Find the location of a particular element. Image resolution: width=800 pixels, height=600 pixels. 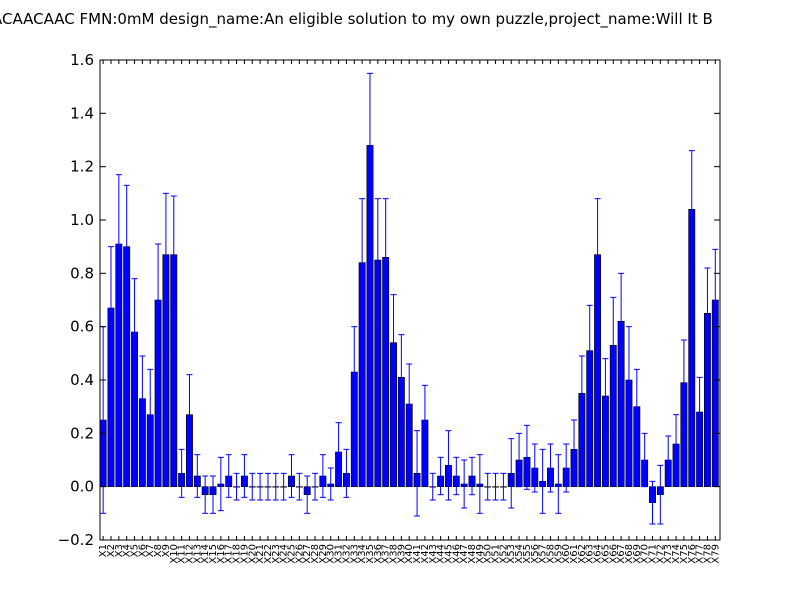

x-tick-label: X66 is located at coordinates (613, 554).